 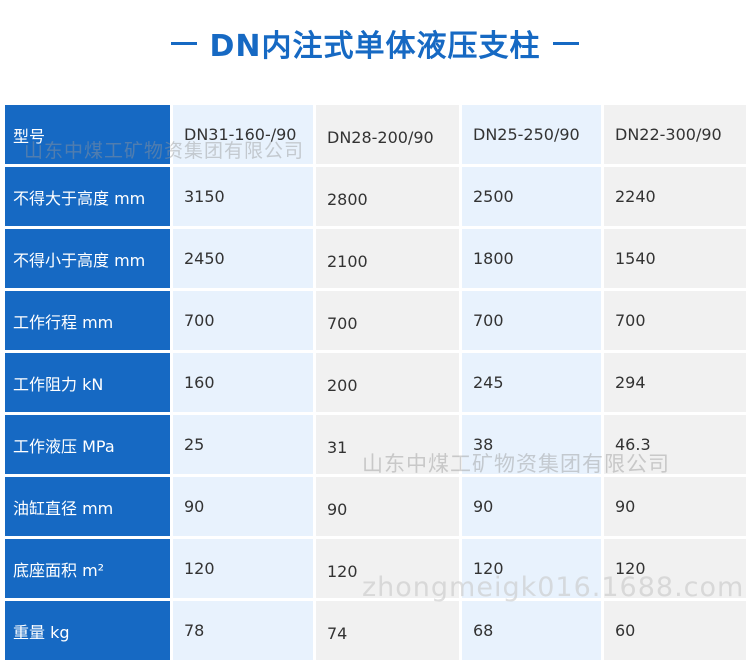 I want to click on table-row-weight: 重量 kg 78 74 68 60, so click(x=375, y=630).